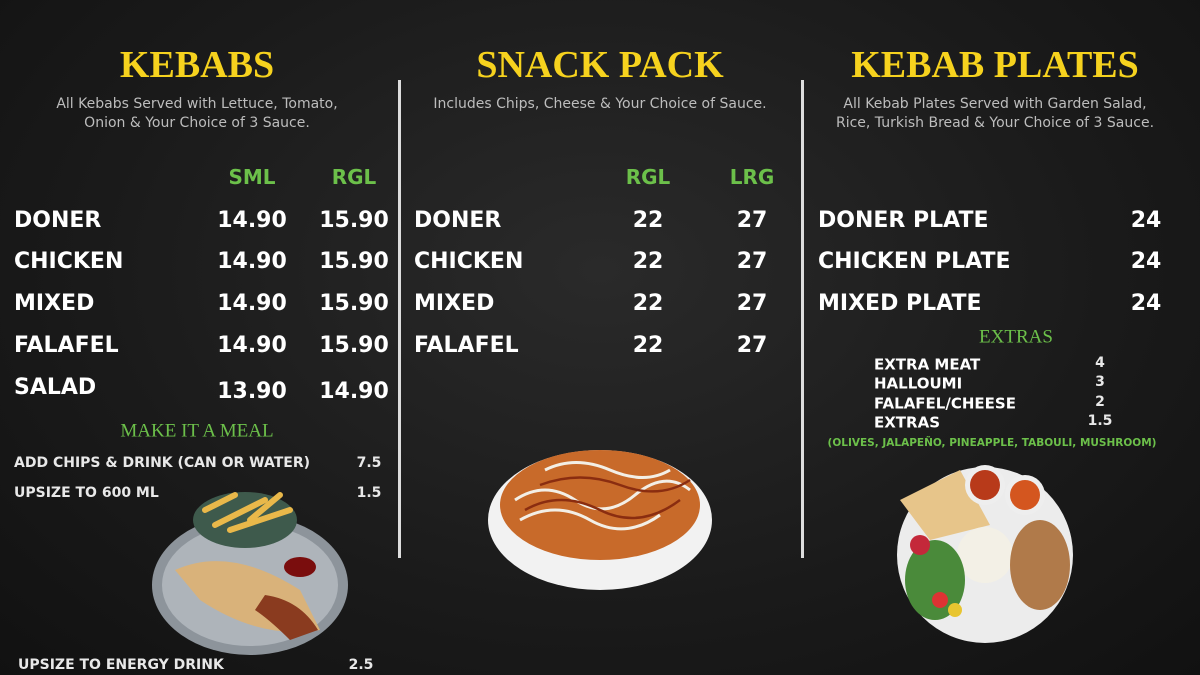  I want to click on section-title: SNACK PACK, so click(600, 65).